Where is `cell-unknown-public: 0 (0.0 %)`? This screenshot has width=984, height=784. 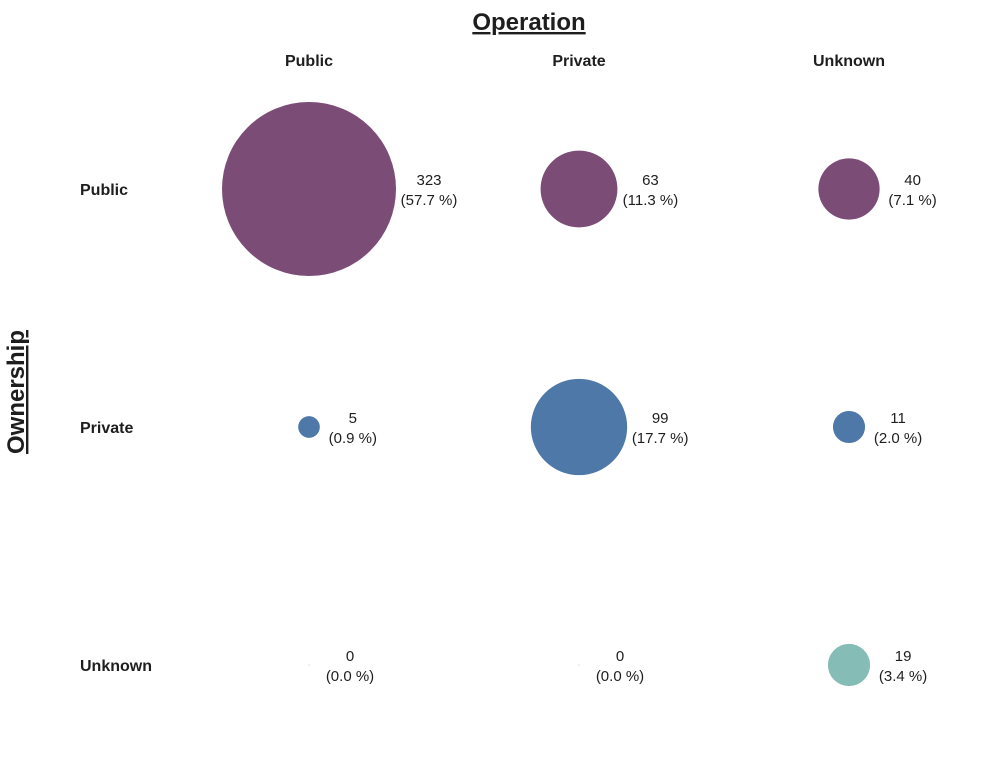 cell-unknown-public: 0 (0.0 %) is located at coordinates (341, 666).